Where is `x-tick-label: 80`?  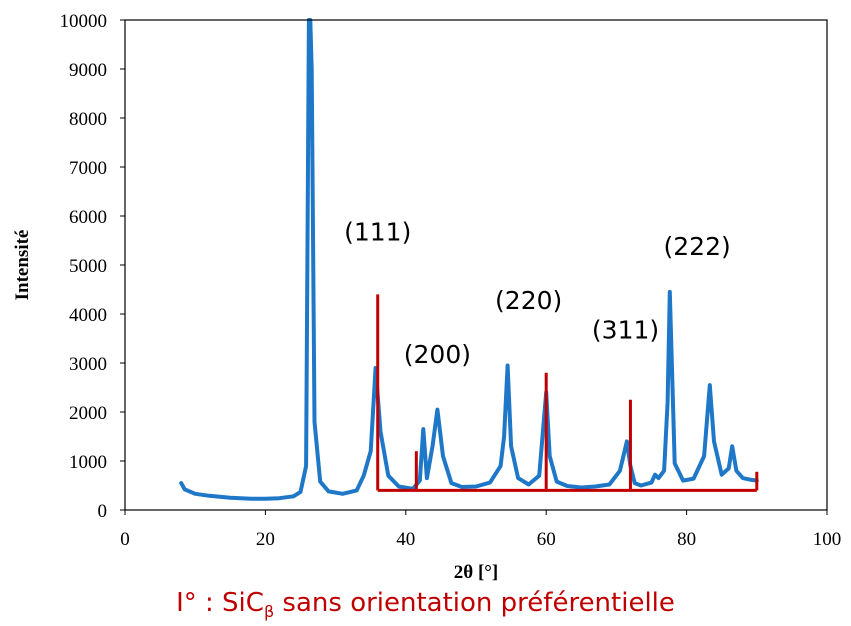
x-tick-label: 80 is located at coordinates (686, 539).